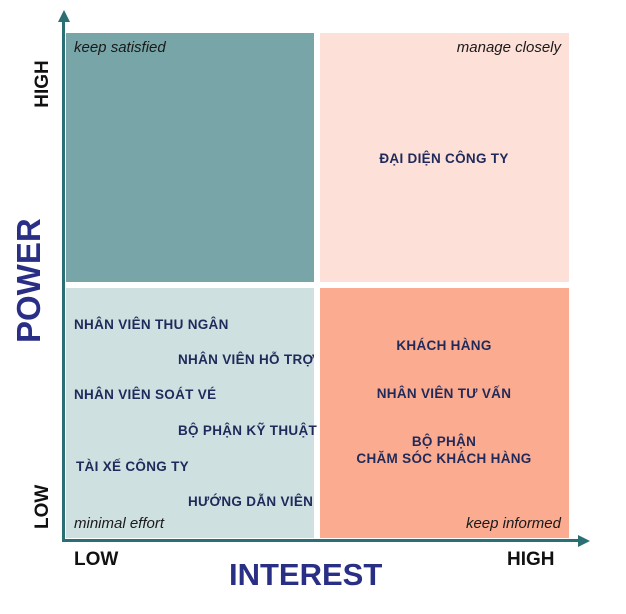 The width and height of the screenshot is (626, 614). I want to click on y-axis-low-label: LOW, so click(42, 506).